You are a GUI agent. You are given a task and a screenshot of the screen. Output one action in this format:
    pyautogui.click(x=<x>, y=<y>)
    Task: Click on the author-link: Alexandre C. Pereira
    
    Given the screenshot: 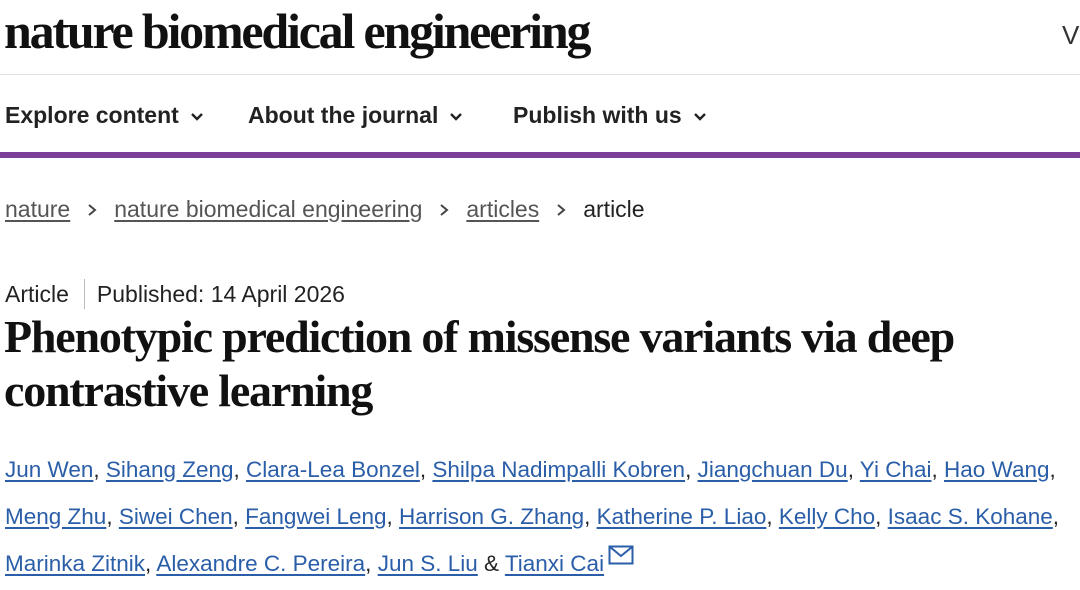 What is the action you would take?
    pyautogui.click(x=261, y=563)
    